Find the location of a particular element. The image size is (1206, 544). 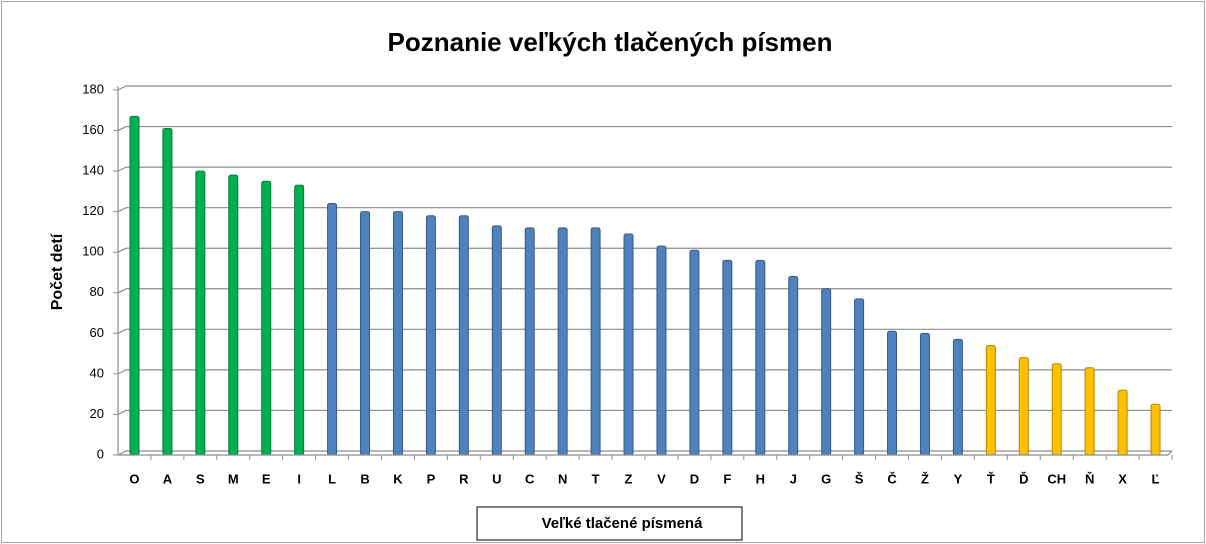

x-tick-label: D is located at coordinates (694, 478).